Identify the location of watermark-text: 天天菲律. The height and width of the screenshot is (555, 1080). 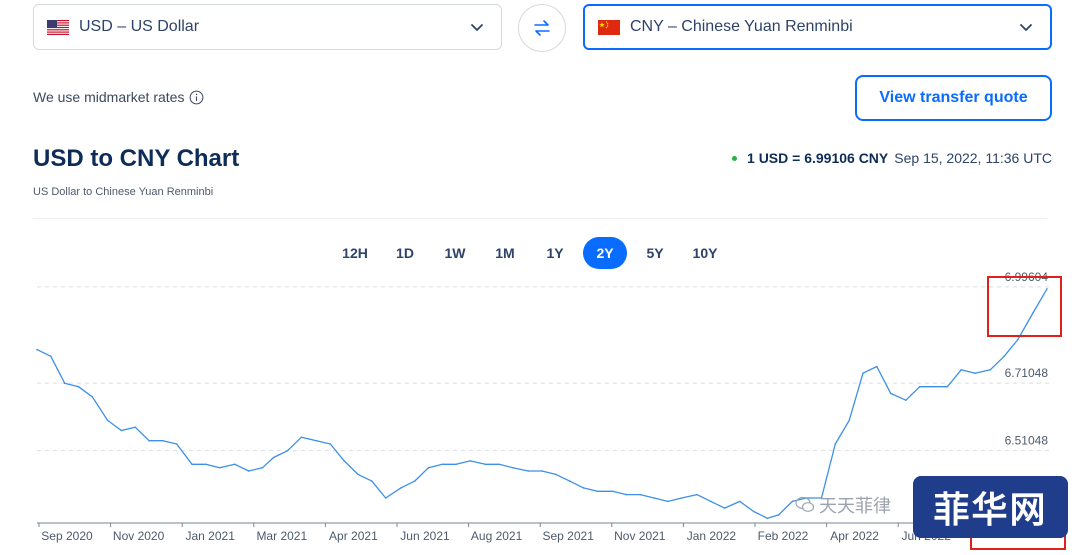
(843, 505).